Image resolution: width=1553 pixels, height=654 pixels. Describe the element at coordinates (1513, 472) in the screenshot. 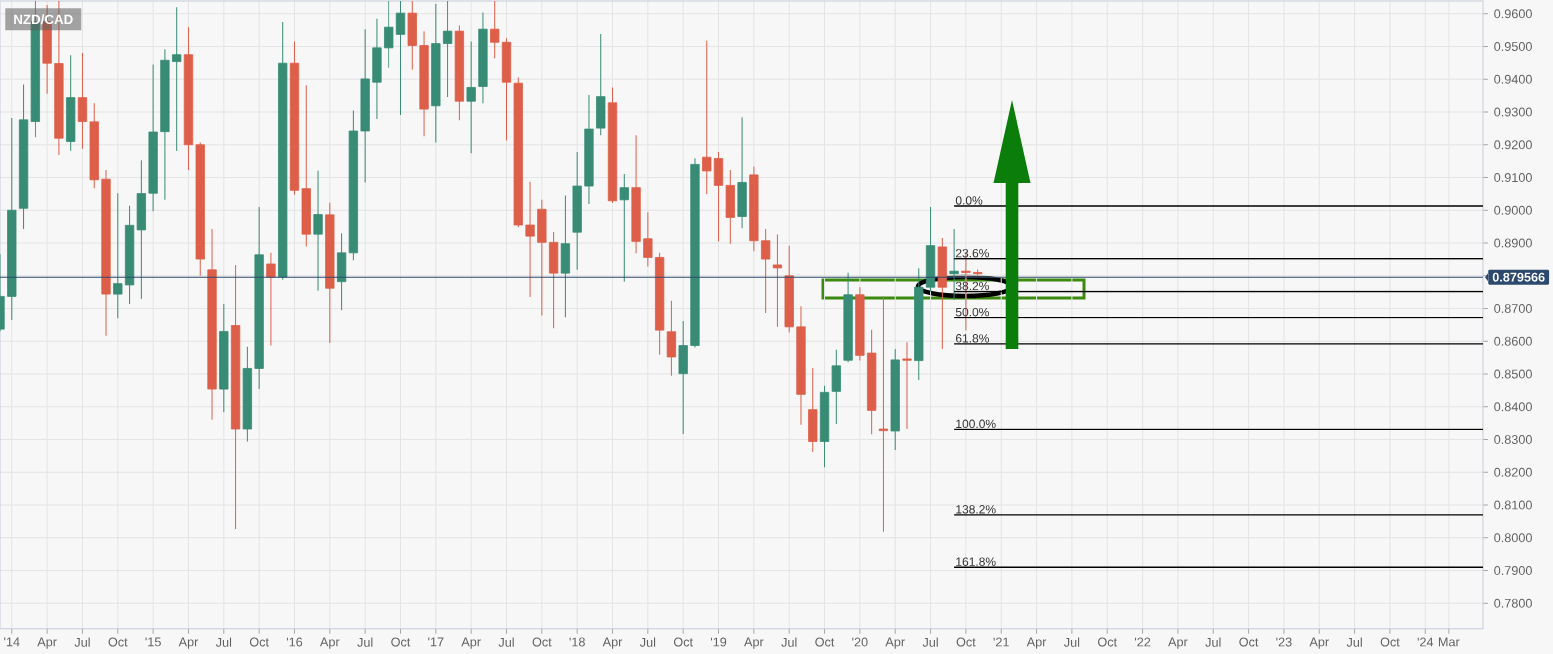

I see `y-tick-label: 0.8200` at that location.